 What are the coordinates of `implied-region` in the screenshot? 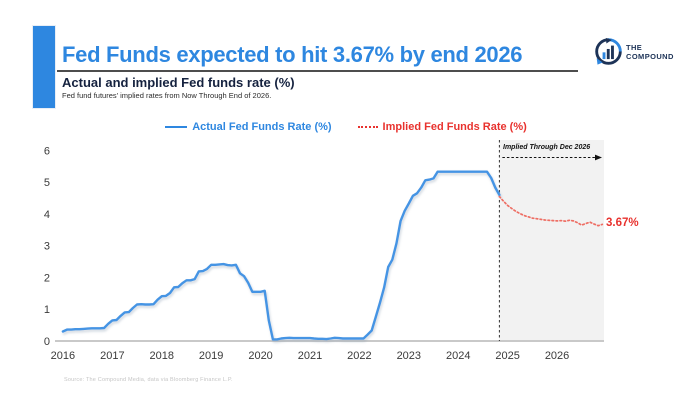 It's located at (551, 240).